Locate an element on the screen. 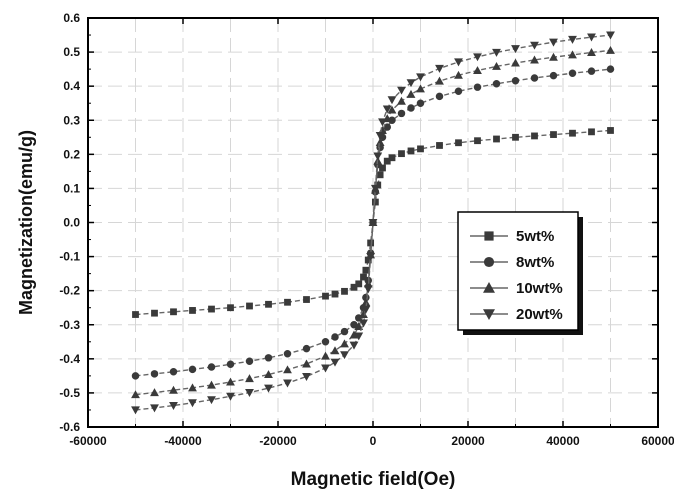 This screenshot has width=674, height=493. legend-box is located at coordinates (518, 271).